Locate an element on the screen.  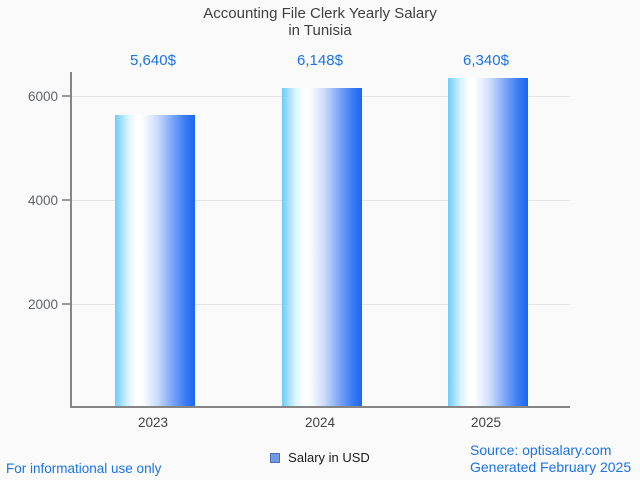
generated-text: Generated February 2025 is located at coordinates (551, 467).